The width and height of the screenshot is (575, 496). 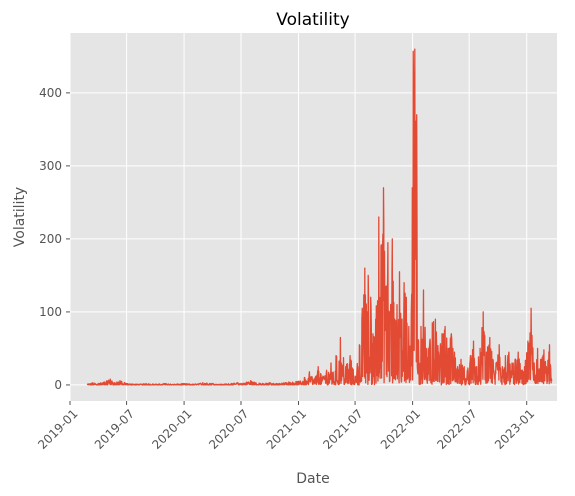 What do you see at coordinates (50, 166) in the screenshot?
I see `y-tick-label: 300` at bounding box center [50, 166].